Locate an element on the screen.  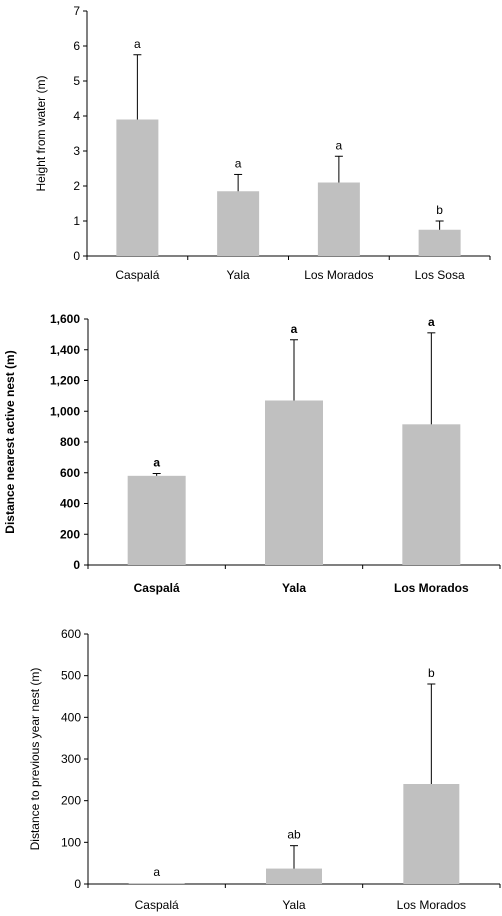
y-tick-label: 3 is located at coordinates (76, 151).